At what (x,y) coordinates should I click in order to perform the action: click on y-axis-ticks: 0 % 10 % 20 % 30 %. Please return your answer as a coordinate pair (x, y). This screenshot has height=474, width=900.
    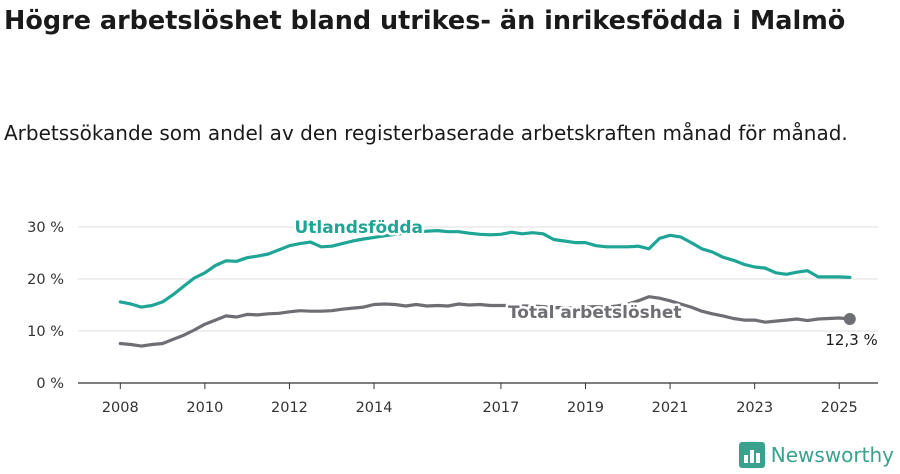
    Looking at the image, I should click on (45, 306).